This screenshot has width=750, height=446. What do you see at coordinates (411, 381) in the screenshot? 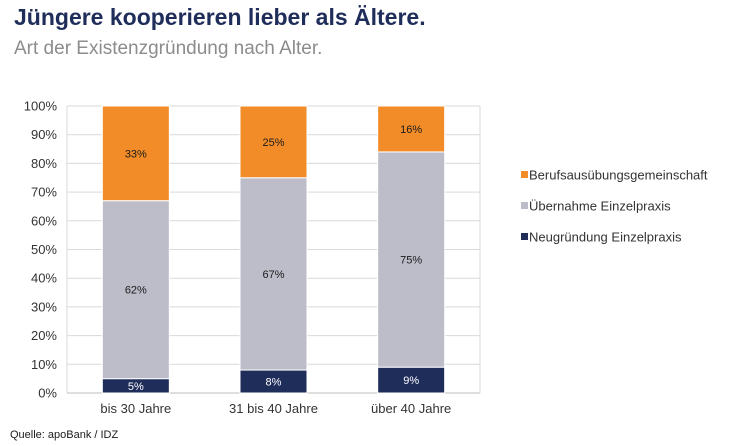
I see `data-label: 9%` at bounding box center [411, 381].